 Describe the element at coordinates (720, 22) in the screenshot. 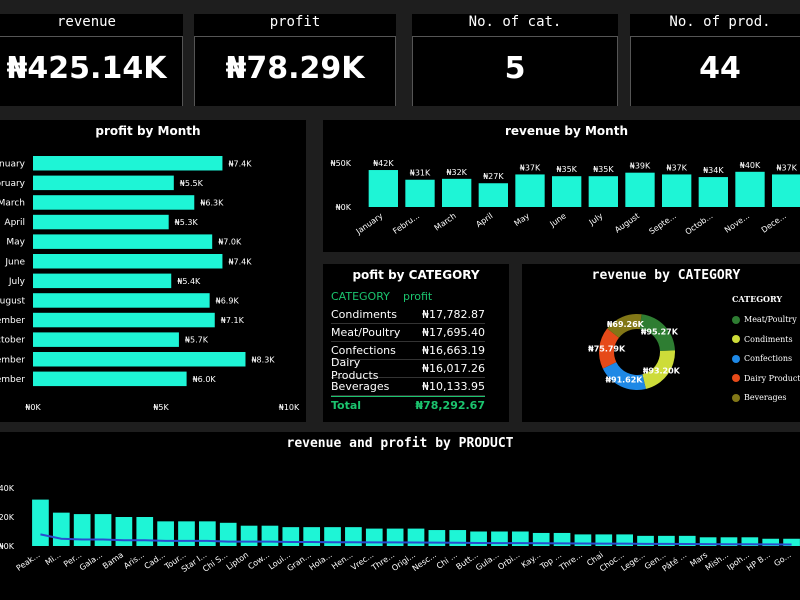

I see `kpi-title: No. of prod.` at that location.